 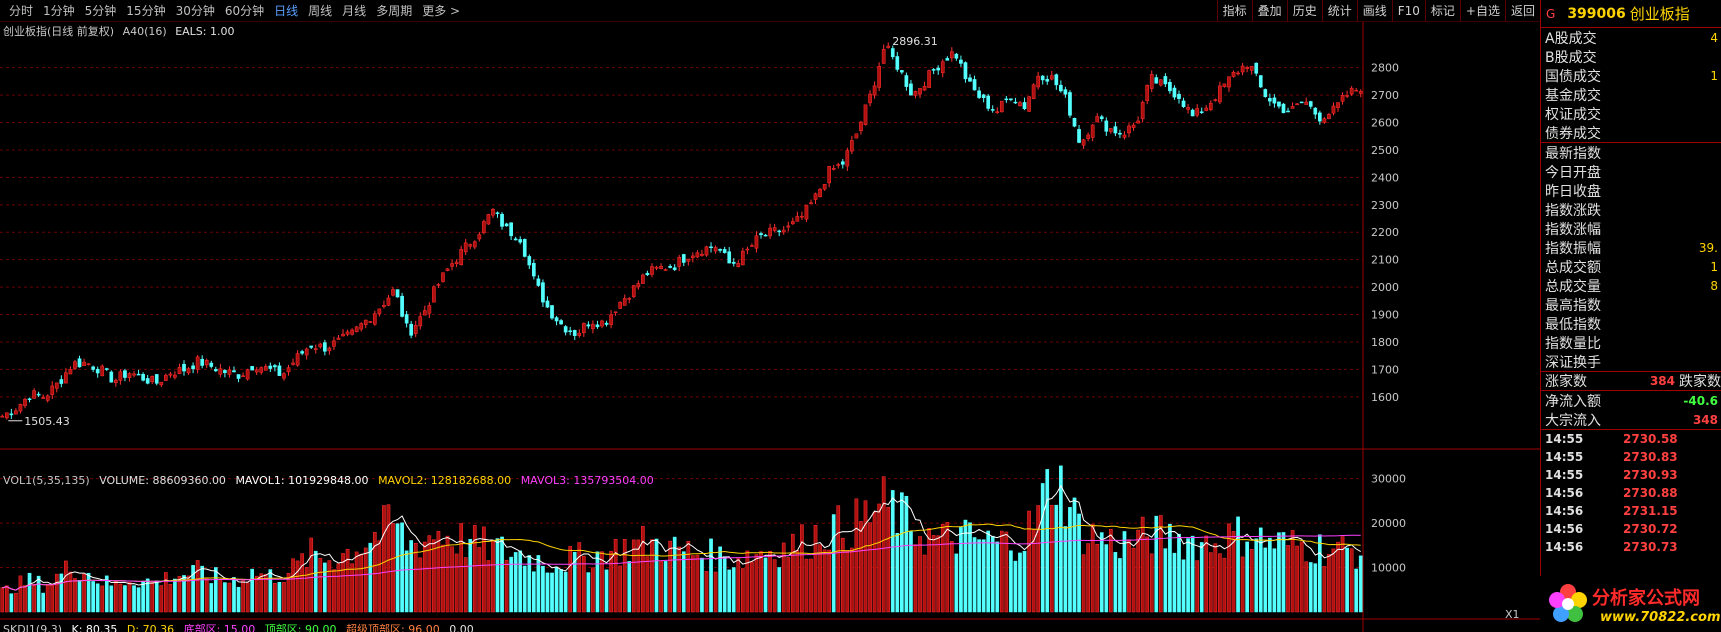 I want to click on tool-button: 画线, so click(x=1374, y=11).